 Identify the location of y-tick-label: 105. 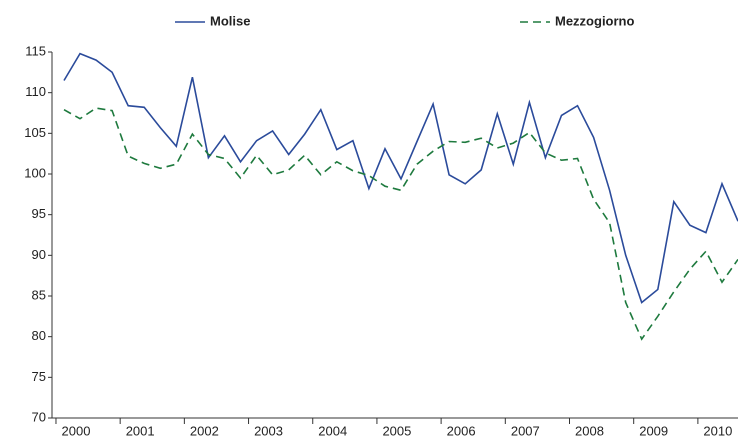
(35, 132).